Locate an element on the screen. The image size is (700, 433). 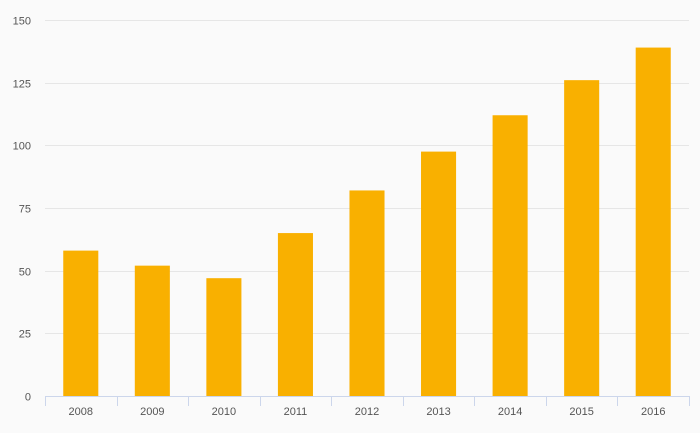
bar-2010 is located at coordinates (224, 337).